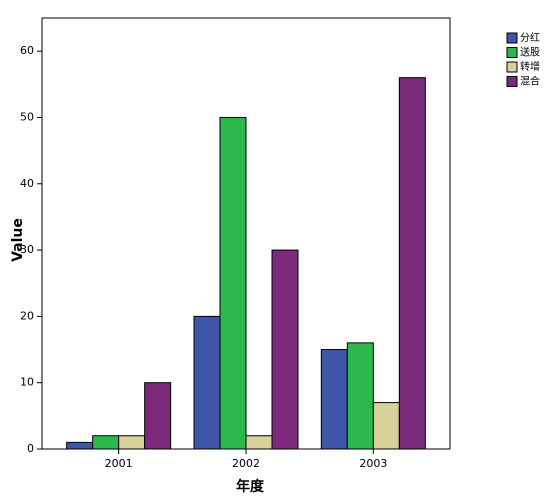 The height and width of the screenshot is (501, 556). I want to click on y-tick-label: 10, so click(27, 382).